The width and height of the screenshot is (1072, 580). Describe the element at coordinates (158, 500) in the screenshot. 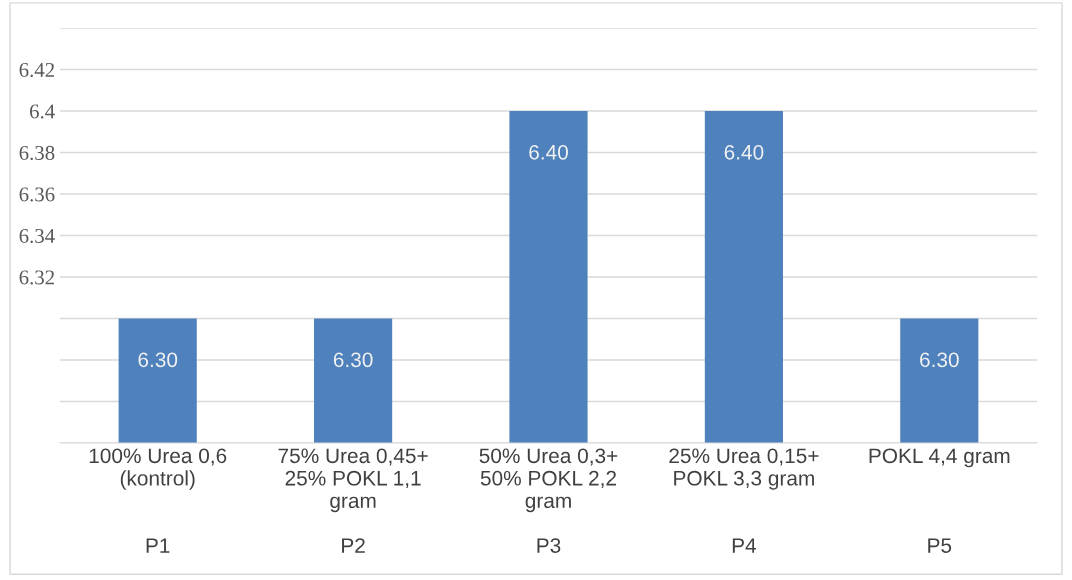

I see `category-label: 100% Urea 0,6 (kontrol) P1` at that location.